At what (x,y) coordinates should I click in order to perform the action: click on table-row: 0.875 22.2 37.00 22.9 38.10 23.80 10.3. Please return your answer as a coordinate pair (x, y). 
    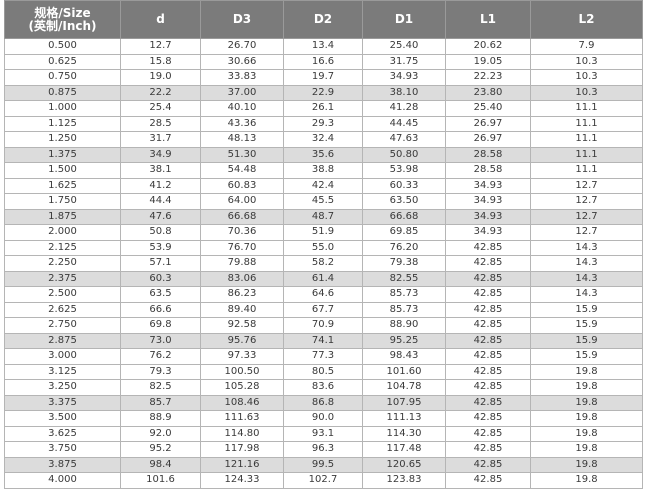
    Looking at the image, I should click on (323, 92).